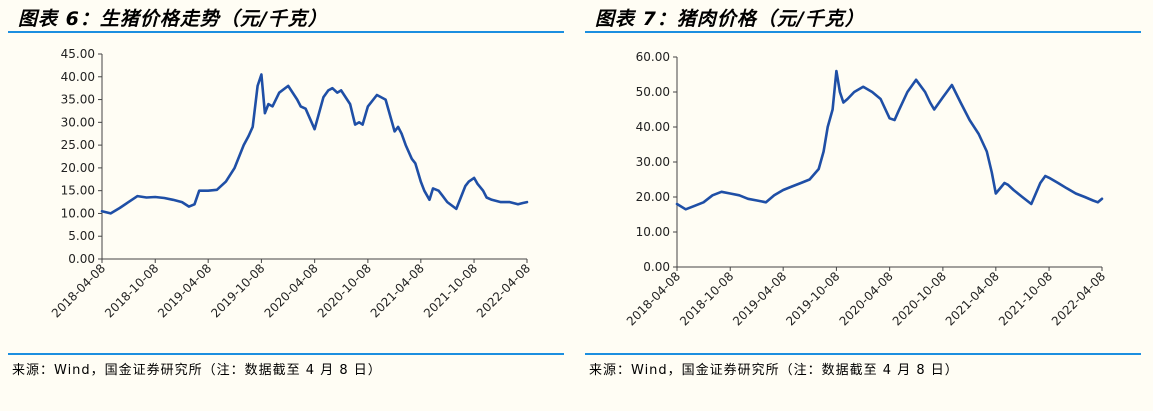  What do you see at coordinates (78, 145) in the screenshot?
I see `y-tick-label: 25.00` at bounding box center [78, 145].